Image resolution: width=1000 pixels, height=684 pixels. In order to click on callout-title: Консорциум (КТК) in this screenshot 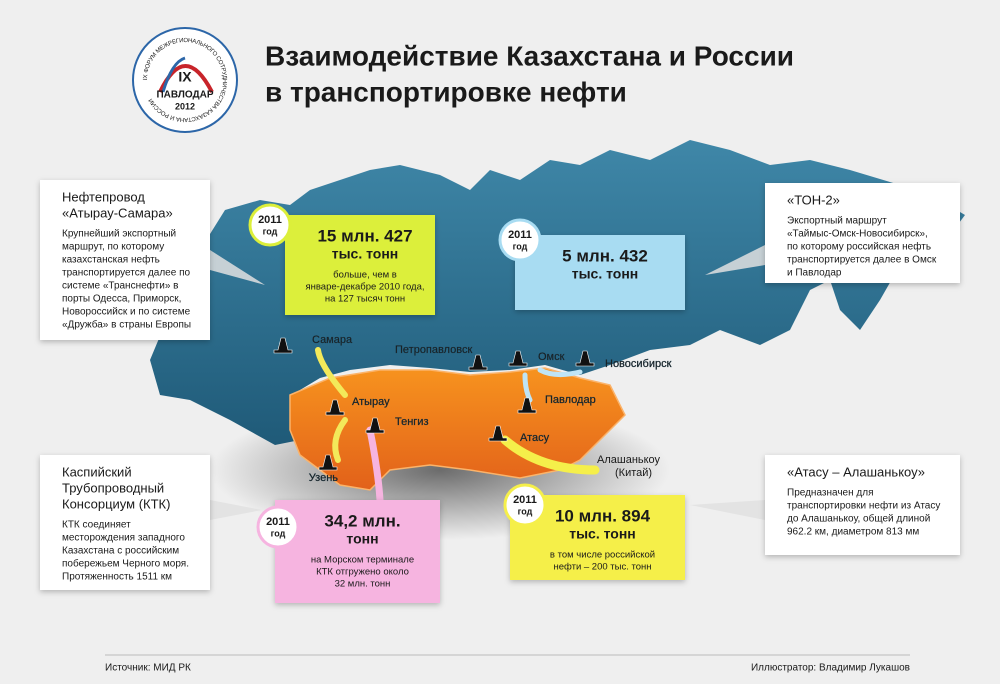, I will do `click(116, 503)`.